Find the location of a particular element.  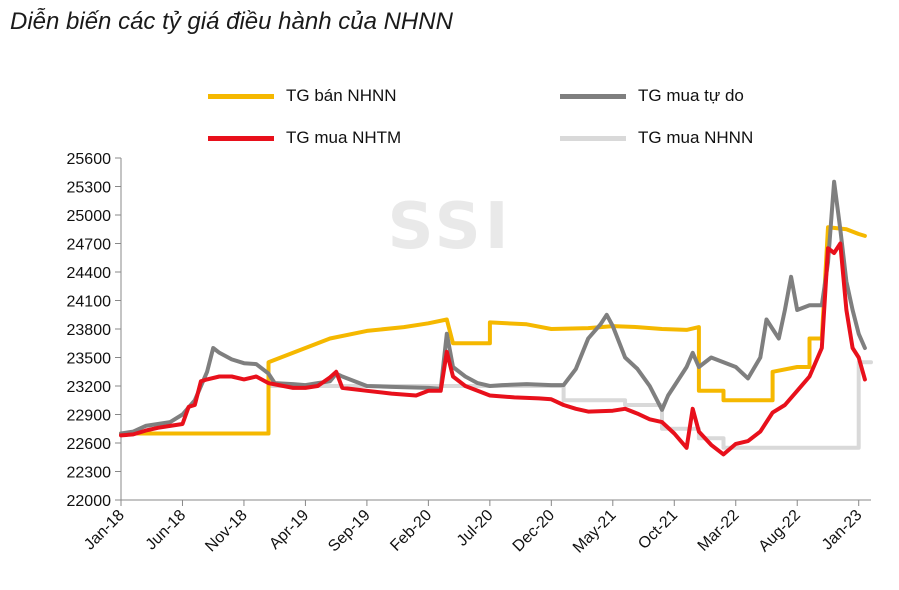

legend-item-tg-ban-nhnn: TG bán NHNN is located at coordinates (302, 96).